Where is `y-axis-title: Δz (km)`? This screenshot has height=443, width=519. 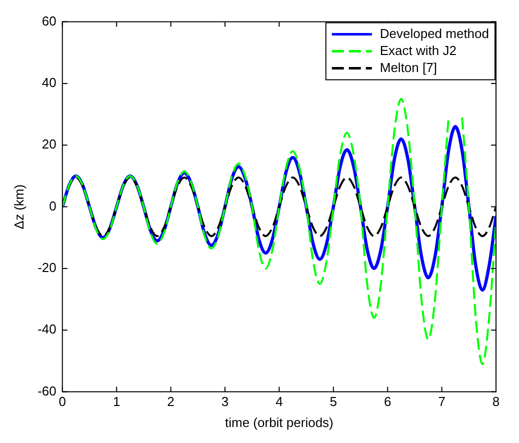
y-axis-title: Δz (km) is located at coordinates (18, 207).